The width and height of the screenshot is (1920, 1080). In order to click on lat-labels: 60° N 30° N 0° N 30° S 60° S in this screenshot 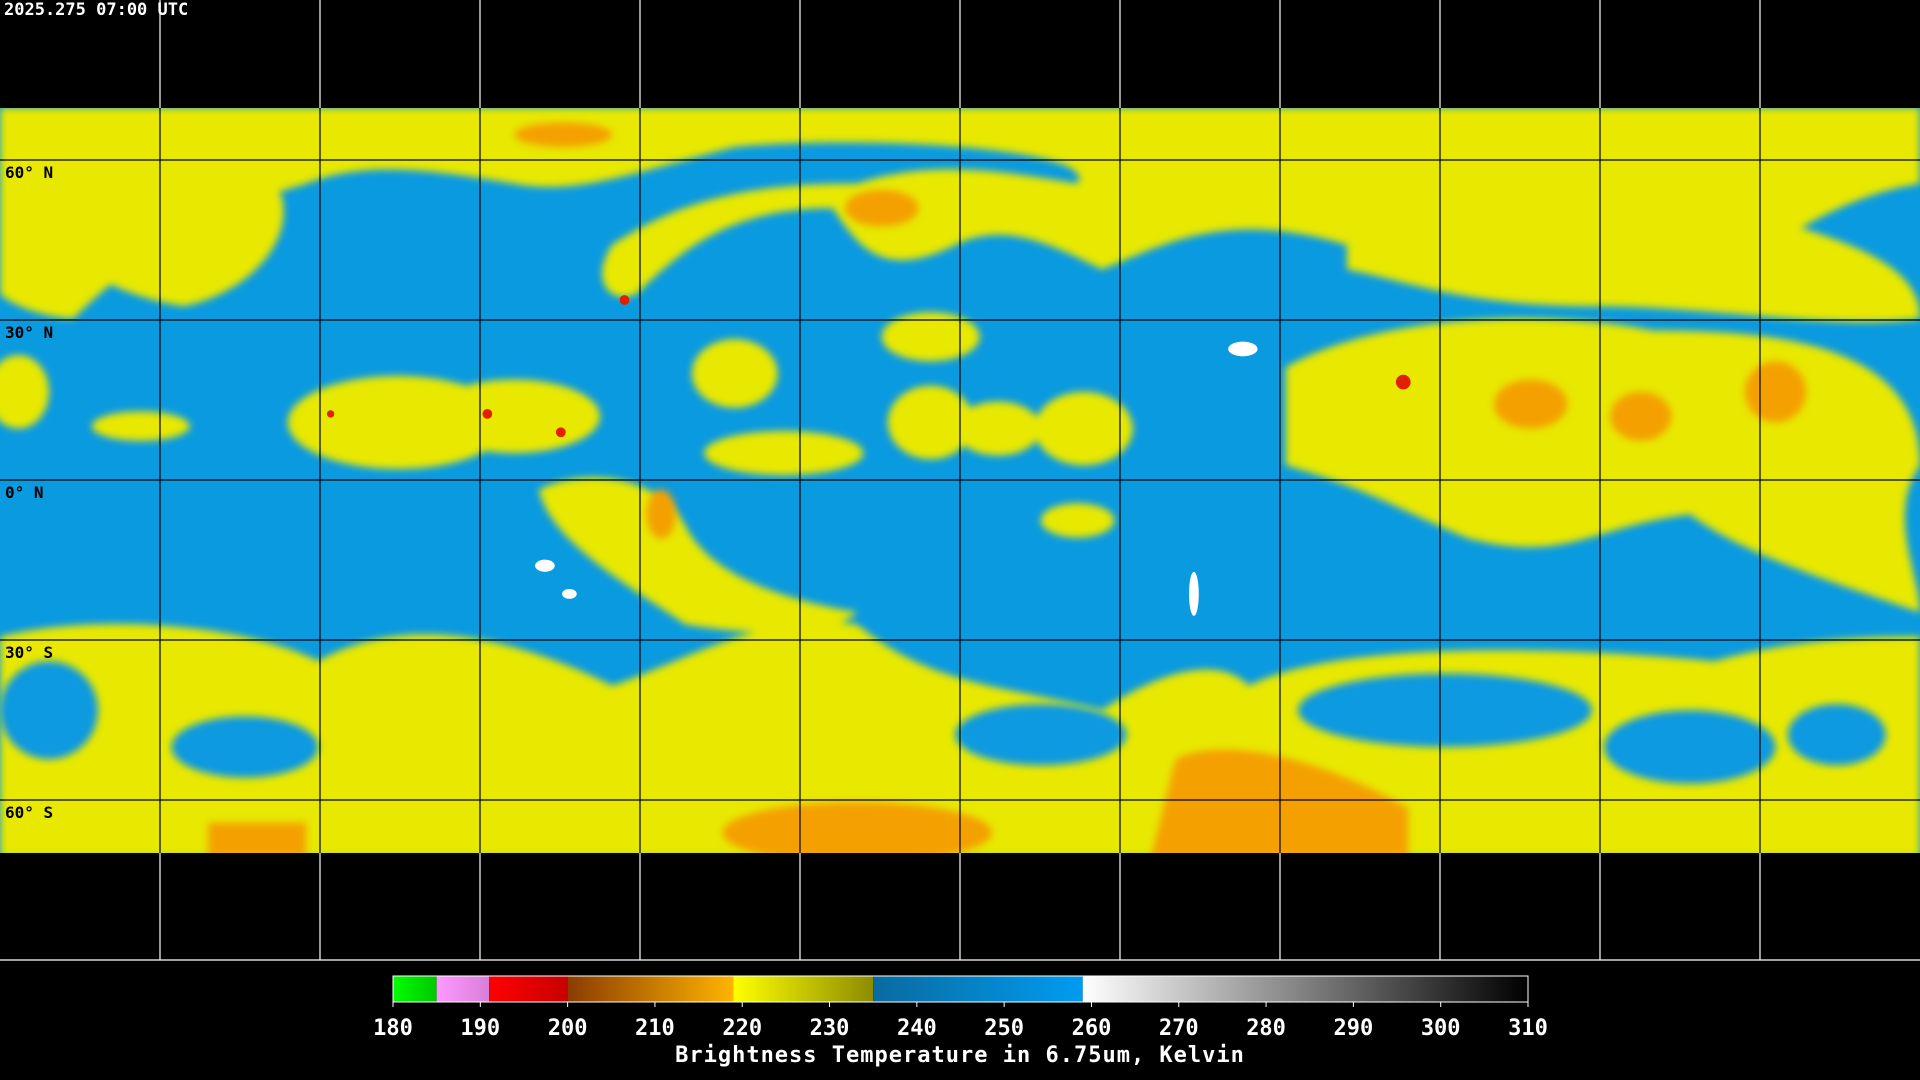, I will do `click(29, 492)`.